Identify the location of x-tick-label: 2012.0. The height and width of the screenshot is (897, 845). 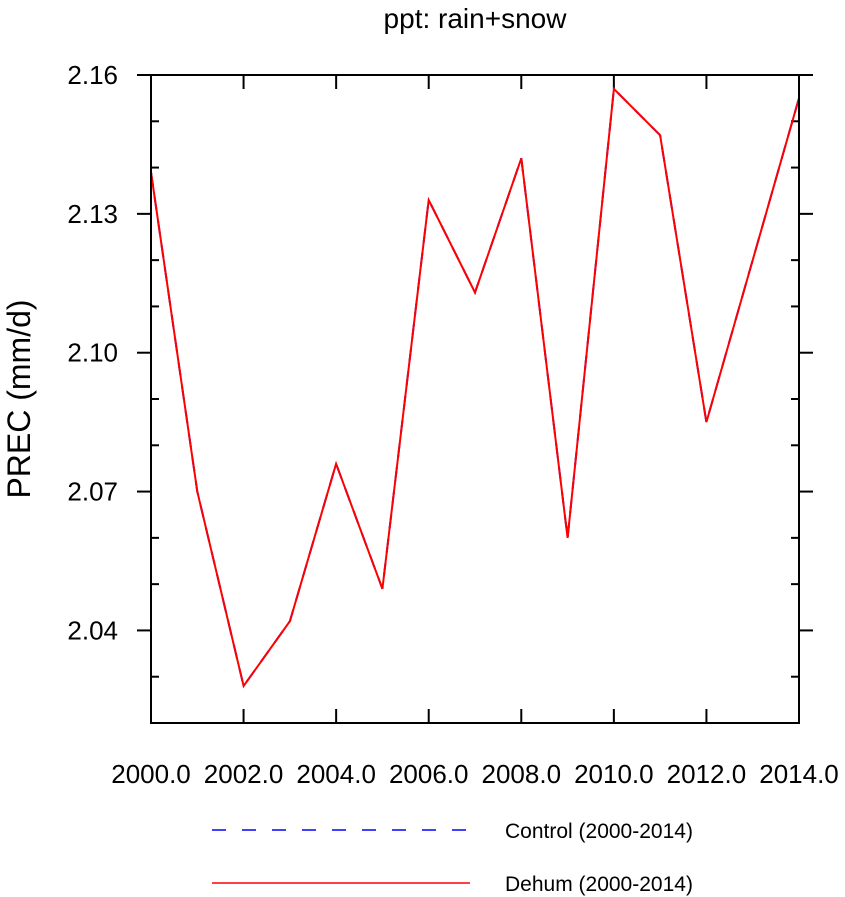
(707, 774).